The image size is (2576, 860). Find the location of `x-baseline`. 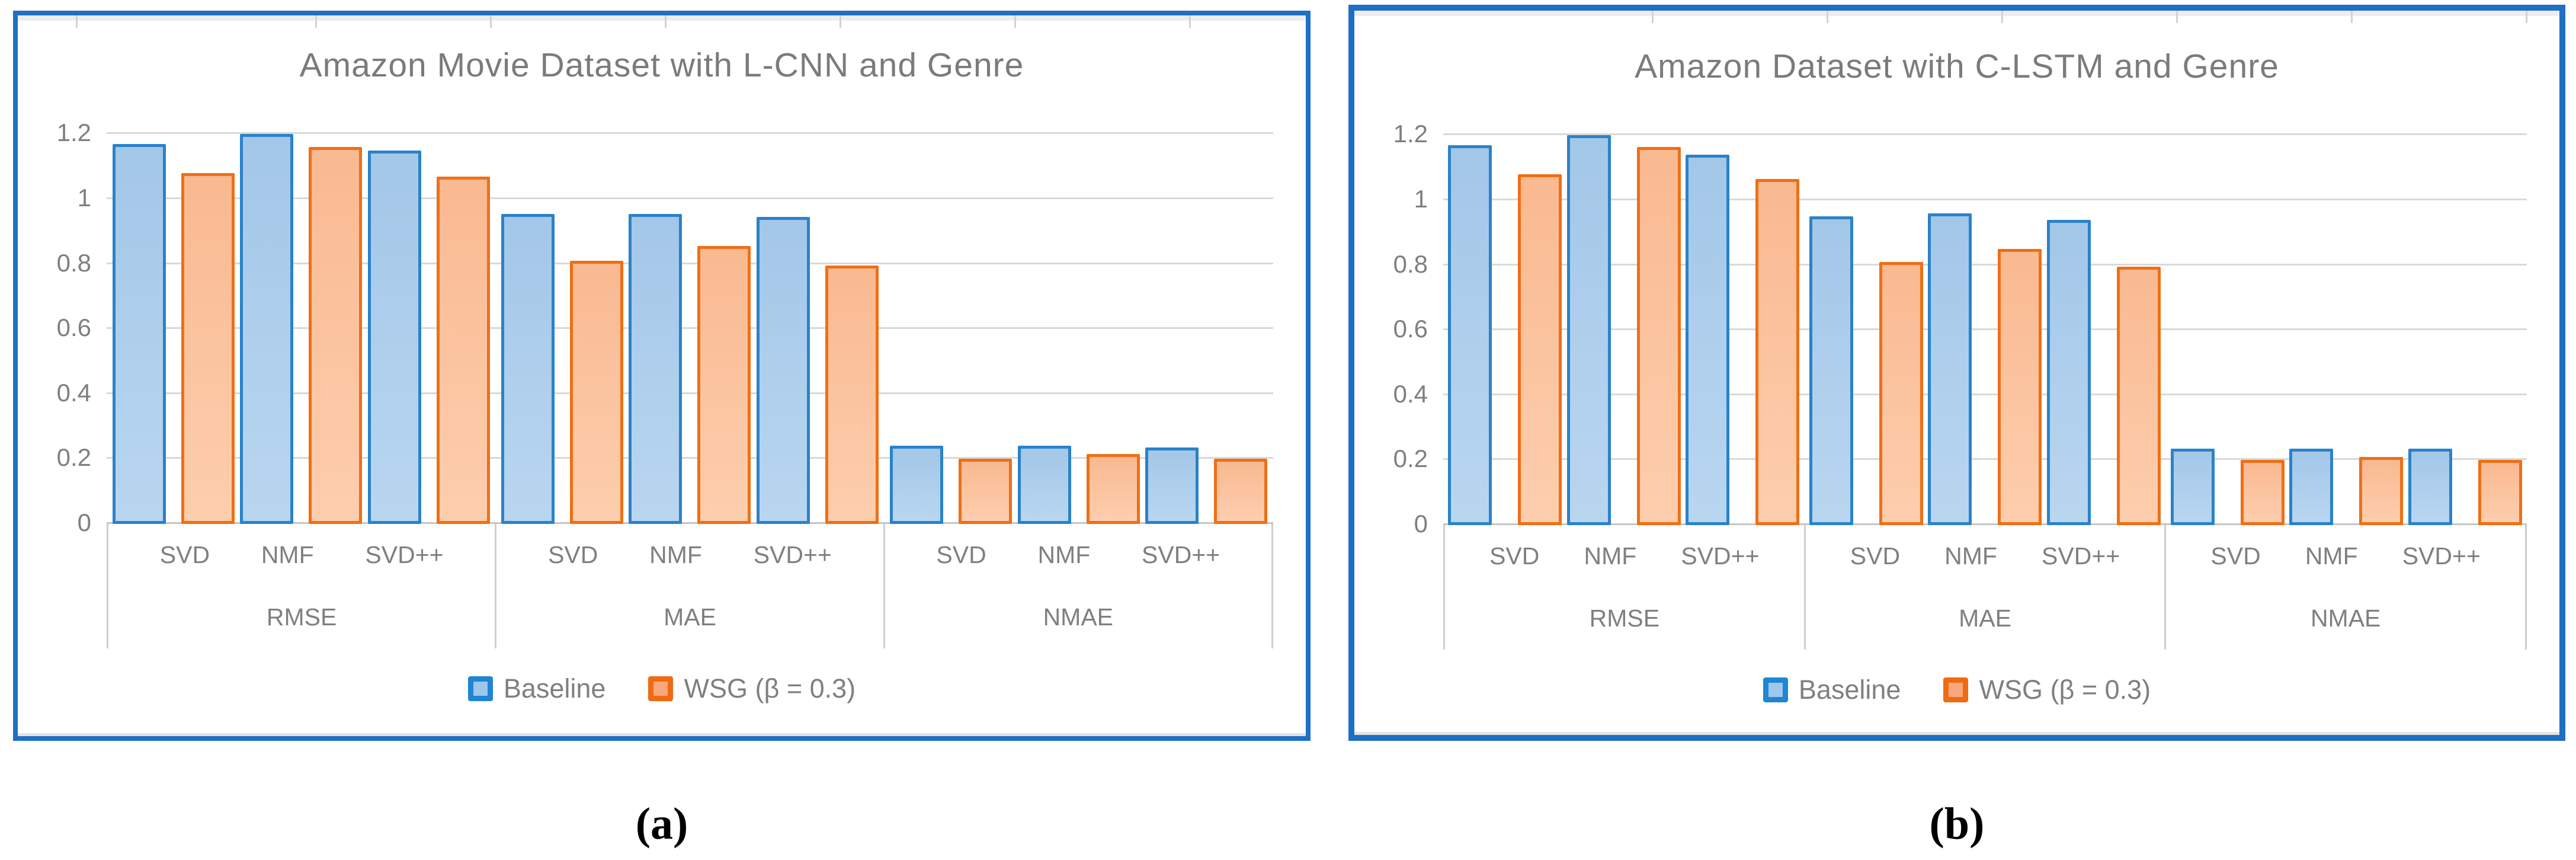

x-baseline is located at coordinates (690, 523).